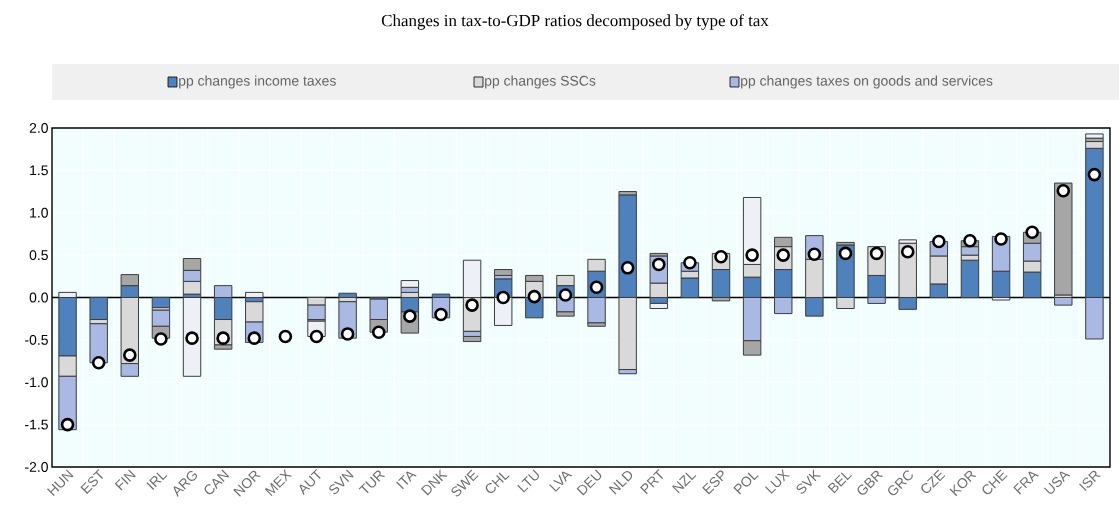  What do you see at coordinates (39, 170) in the screenshot?
I see `y-tick-label: 1.5` at bounding box center [39, 170].